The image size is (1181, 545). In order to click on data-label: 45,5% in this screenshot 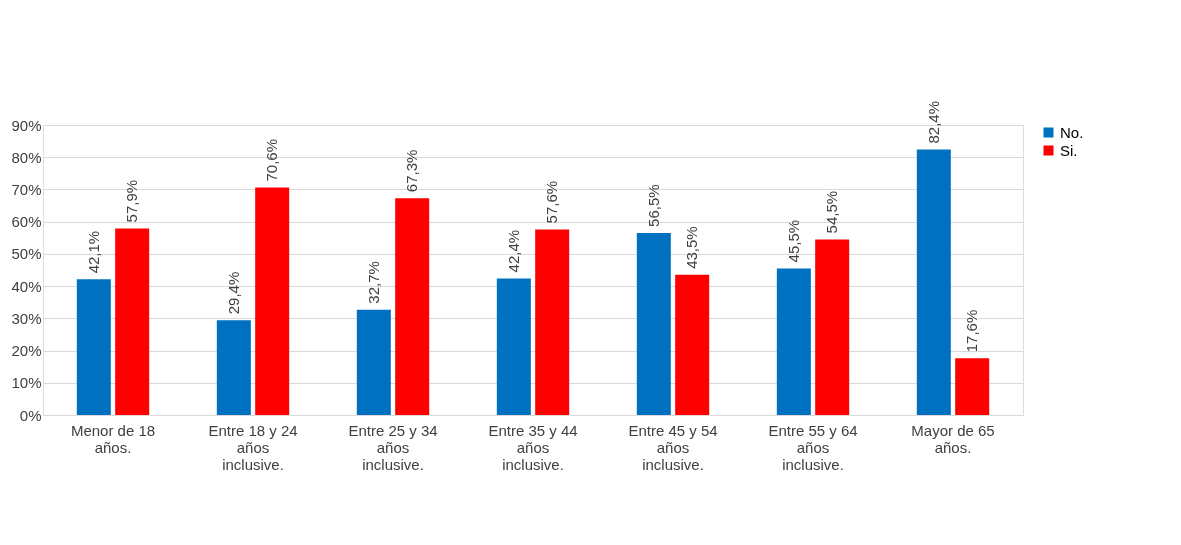, I will do `click(793, 241)`.